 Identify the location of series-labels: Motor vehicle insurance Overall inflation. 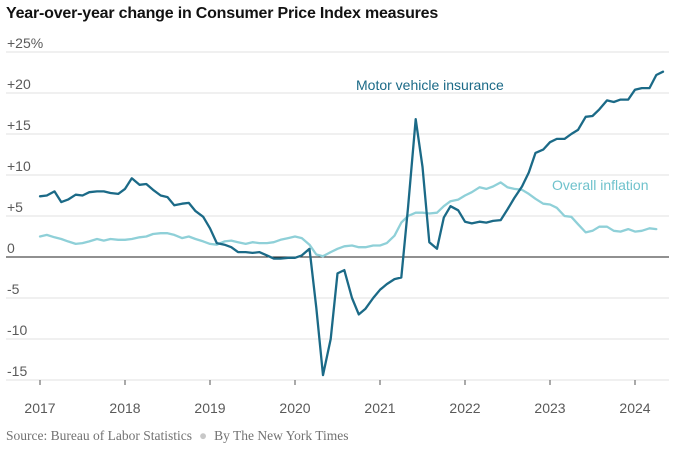
(502, 135).